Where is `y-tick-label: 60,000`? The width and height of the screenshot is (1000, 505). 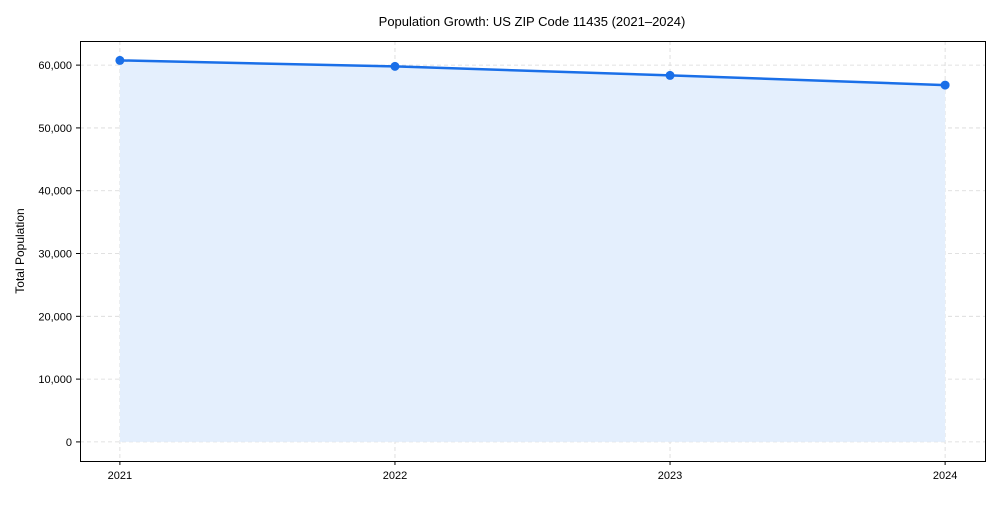 y-tick-label: 60,000 is located at coordinates (55, 66).